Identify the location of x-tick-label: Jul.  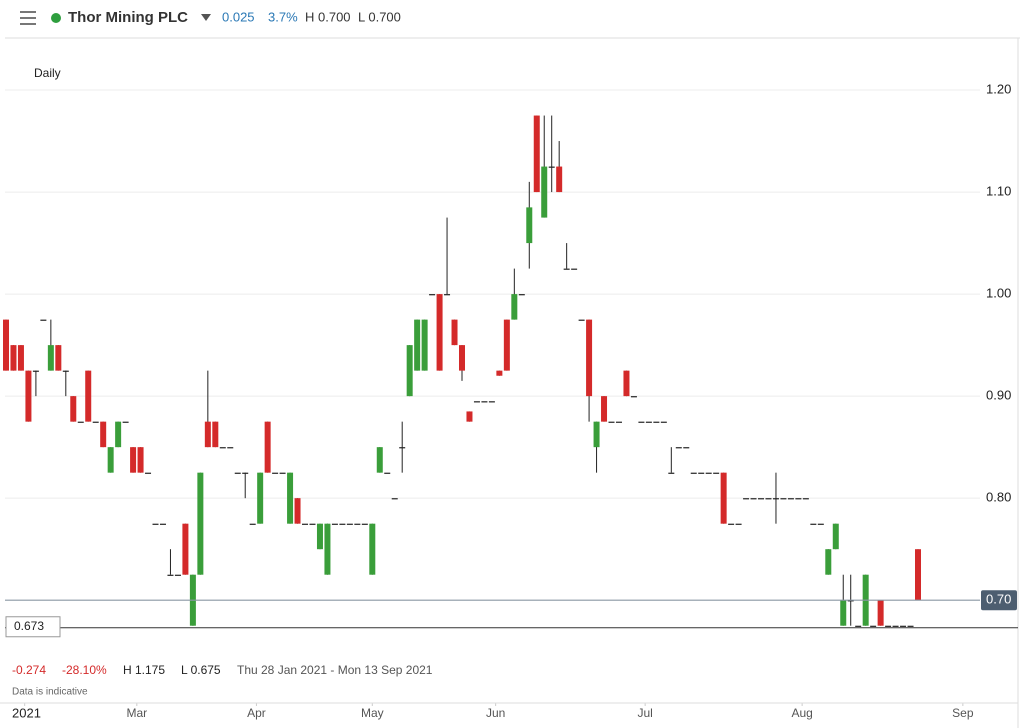
(644, 713).